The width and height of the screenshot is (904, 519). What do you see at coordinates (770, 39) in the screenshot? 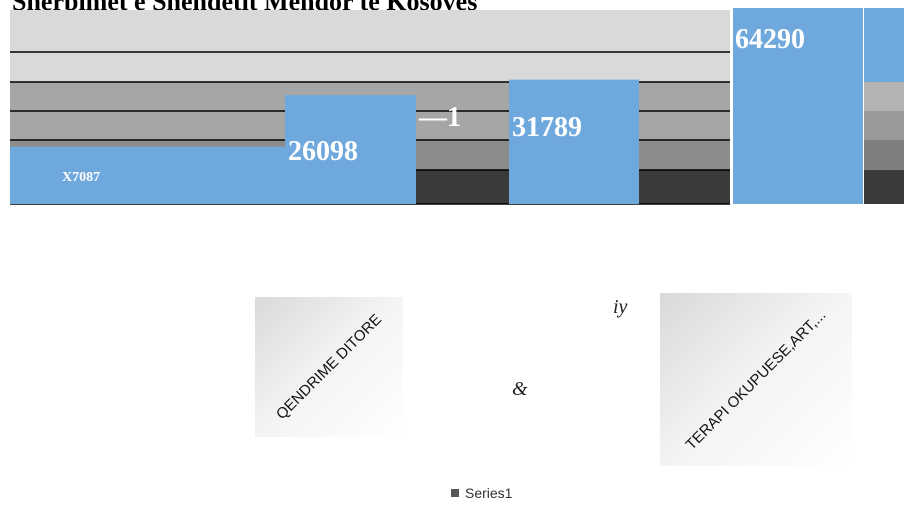
I see `data-label-5: 64290` at bounding box center [770, 39].